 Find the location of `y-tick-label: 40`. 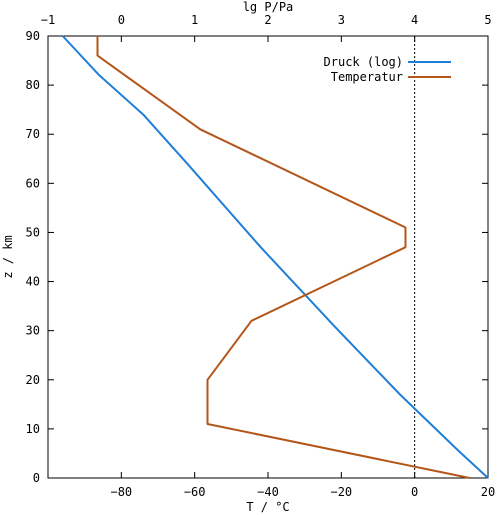

y-tick-label: 40 is located at coordinates (33, 282).